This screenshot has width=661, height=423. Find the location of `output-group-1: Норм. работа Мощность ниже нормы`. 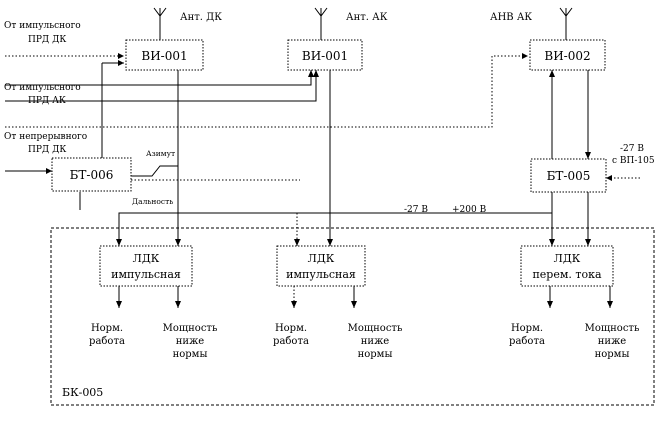

output-group-1: Норм. работа Мощность ниже нормы is located at coordinates (153, 341).